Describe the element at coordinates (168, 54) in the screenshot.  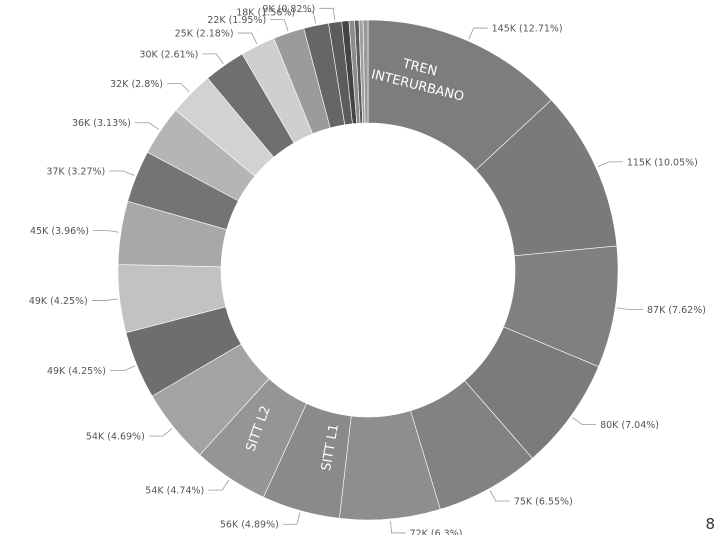
I see `slice-label: 30K (2.61%)` at that location.